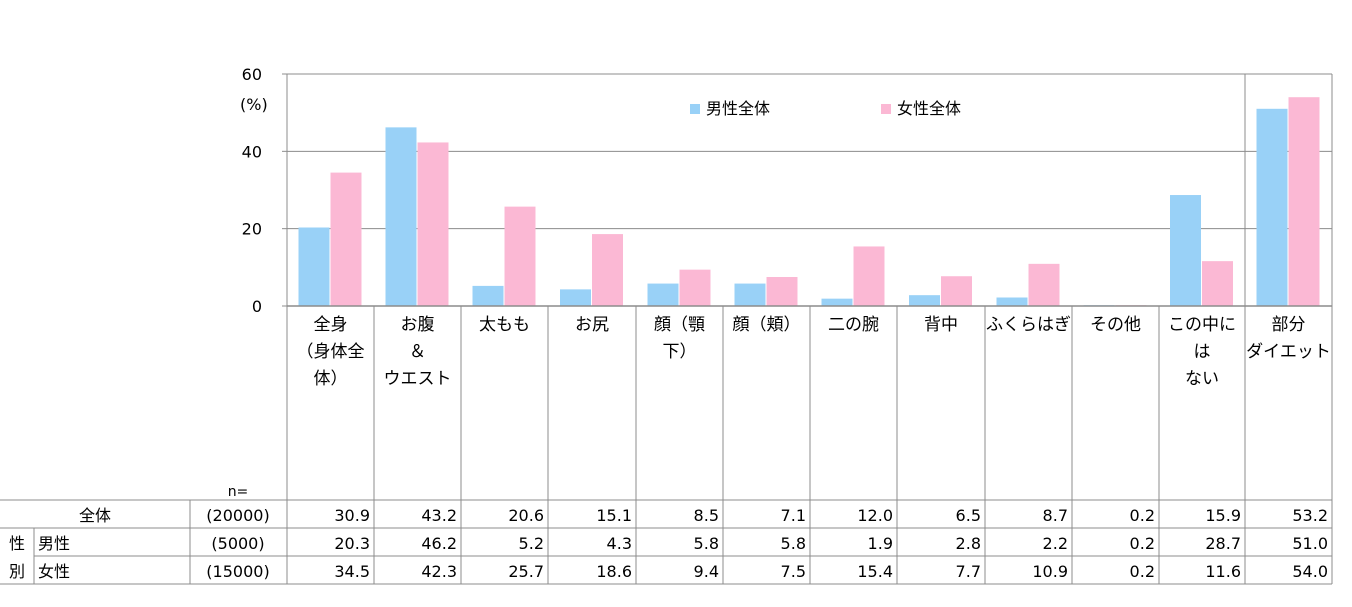 This screenshot has width=1352, height=607. What do you see at coordinates (331, 325) in the screenshot?
I see `category-label: 全身` at bounding box center [331, 325].